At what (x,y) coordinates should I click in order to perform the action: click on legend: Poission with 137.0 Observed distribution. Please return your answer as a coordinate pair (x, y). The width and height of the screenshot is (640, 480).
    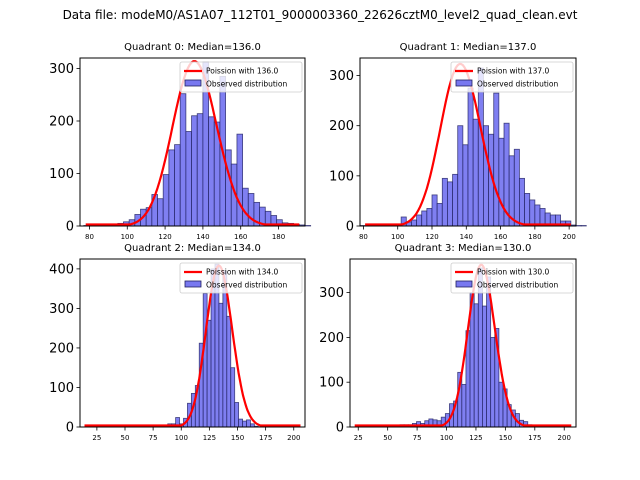
    Looking at the image, I should click on (512, 77).